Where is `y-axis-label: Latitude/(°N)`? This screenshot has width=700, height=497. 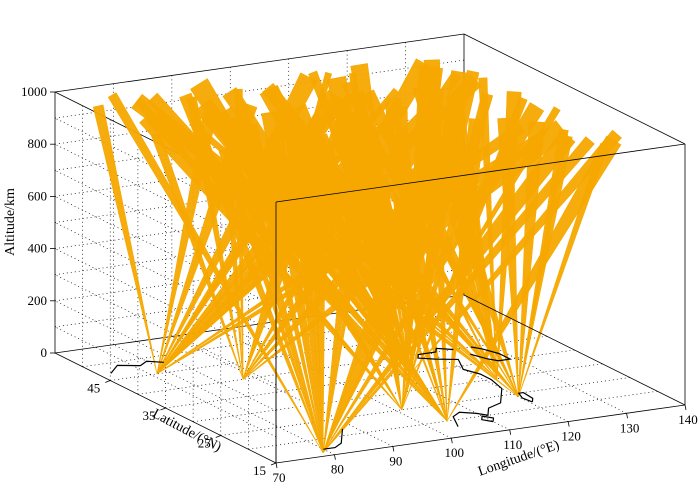 y-axis-label: Latitude/(°N) is located at coordinates (187, 431).